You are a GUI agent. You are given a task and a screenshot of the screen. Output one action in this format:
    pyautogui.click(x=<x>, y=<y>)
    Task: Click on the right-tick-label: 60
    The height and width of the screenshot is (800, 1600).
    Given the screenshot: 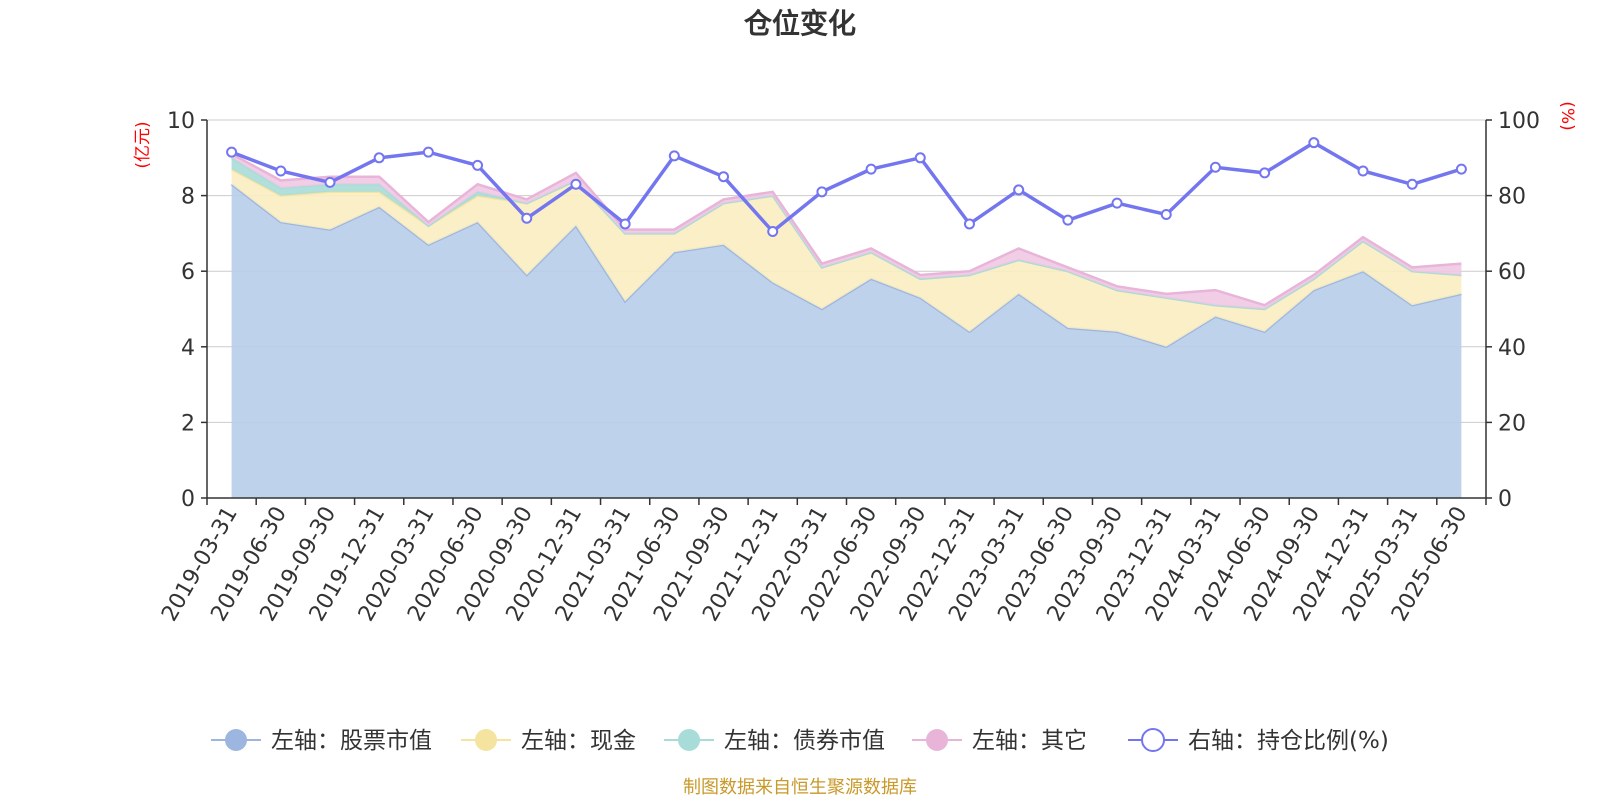 What is the action you would take?
    pyautogui.click(x=1512, y=272)
    